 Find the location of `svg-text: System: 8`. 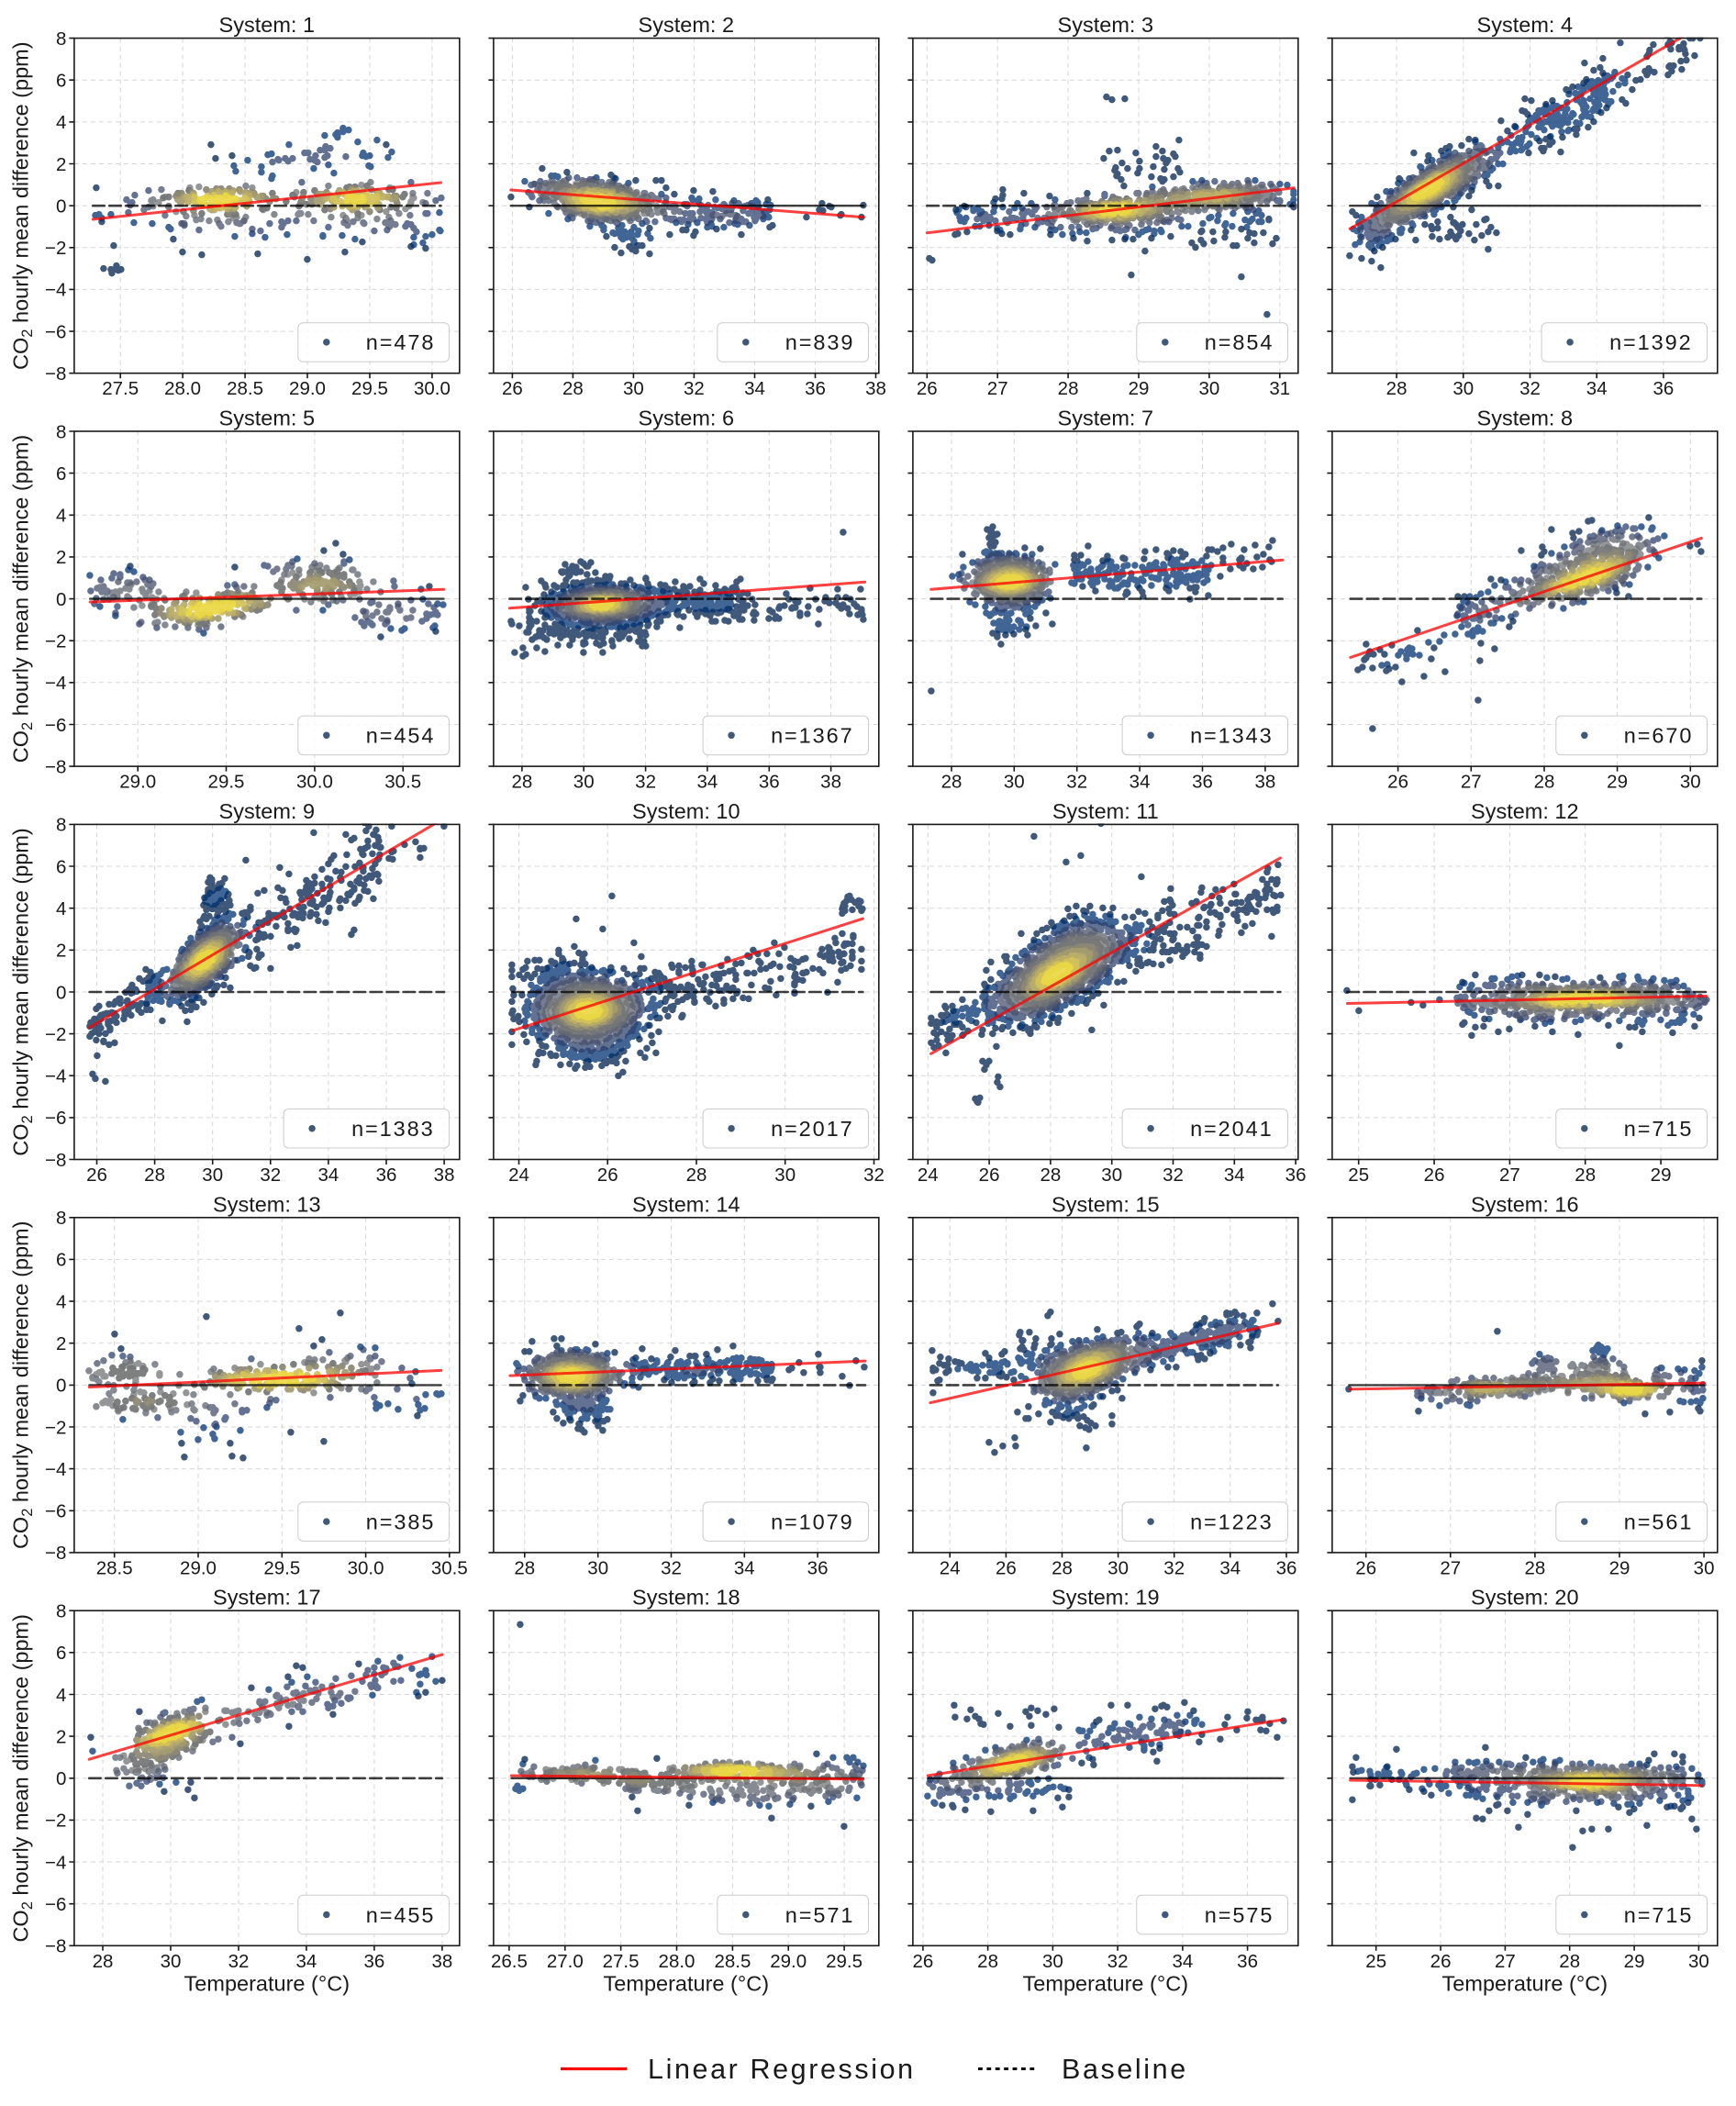

svg-text: System: 8 is located at coordinates (1525, 418).